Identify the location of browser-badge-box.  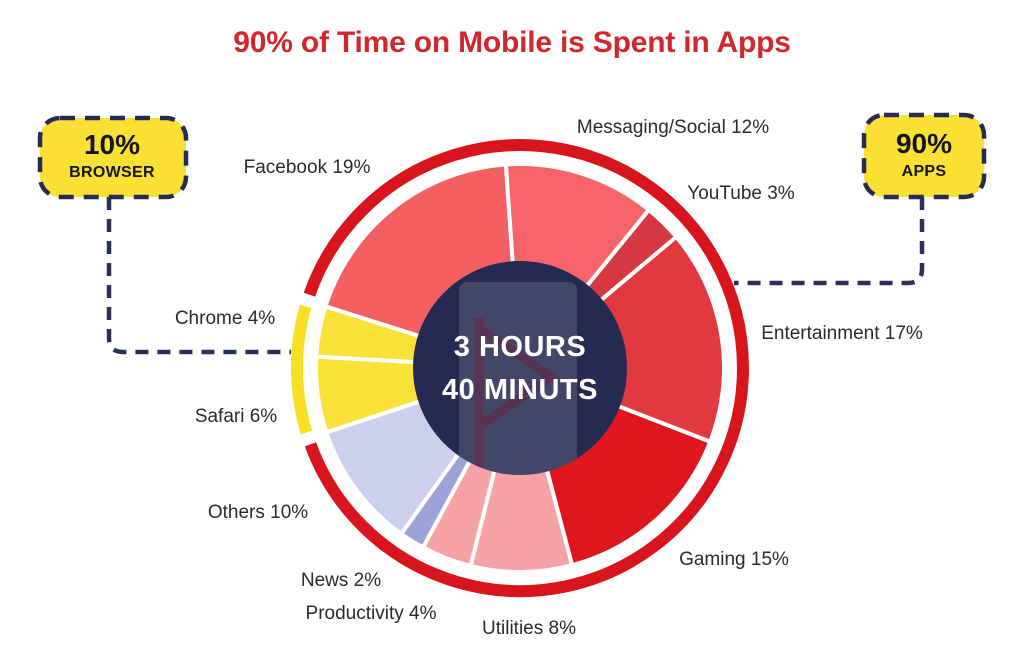
(113, 157).